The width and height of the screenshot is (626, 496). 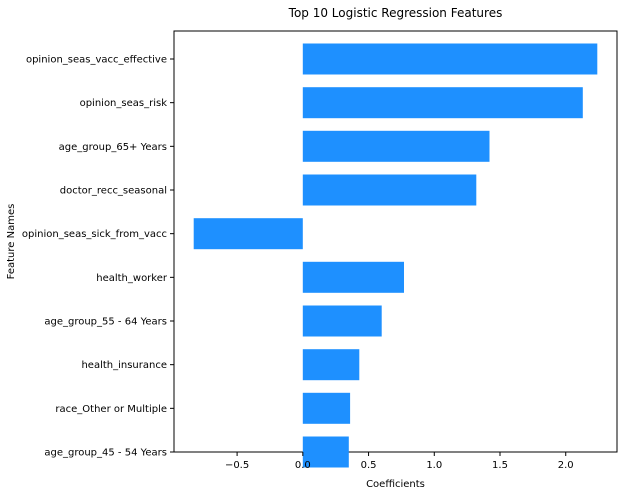 I want to click on y-tick-label: health_worker, so click(x=132, y=278).